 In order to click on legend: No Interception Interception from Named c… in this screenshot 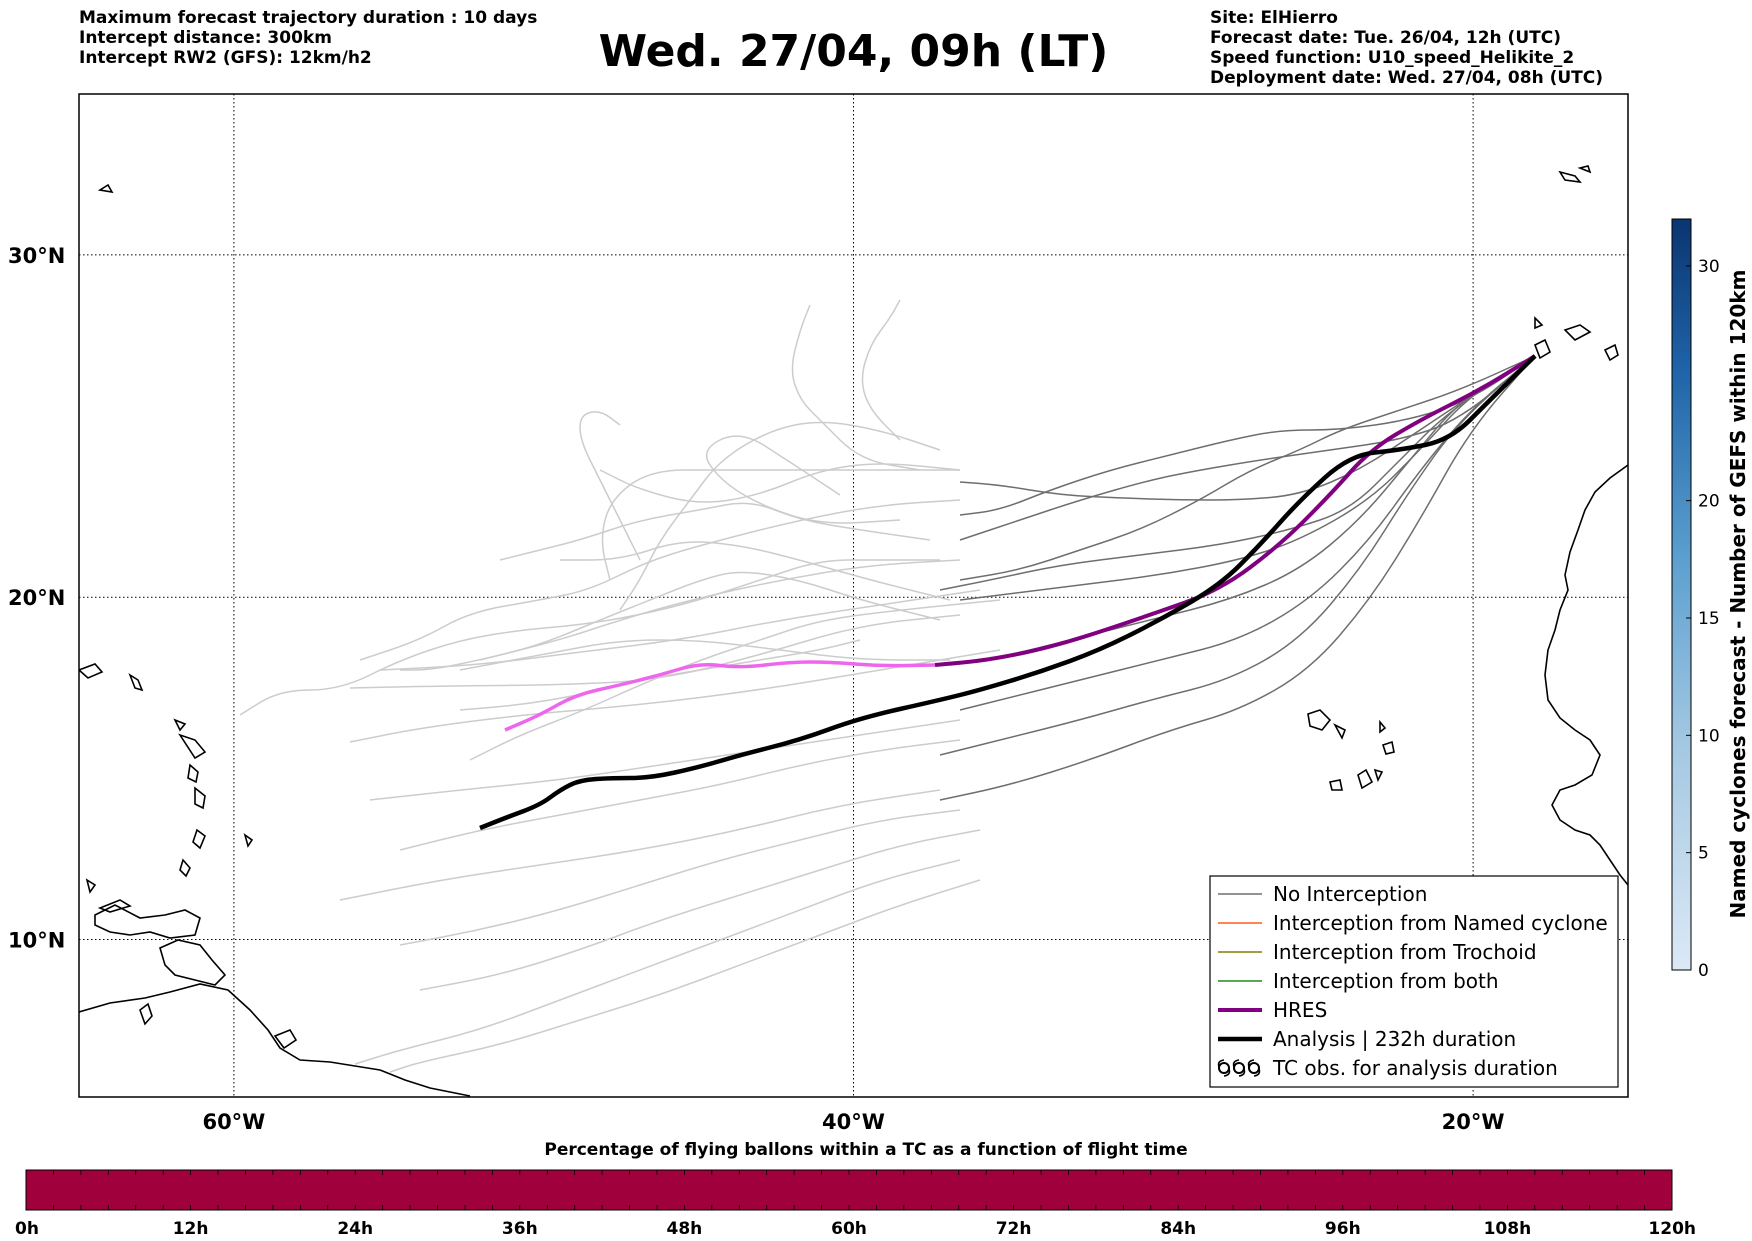, I will do `click(1414, 981)`.